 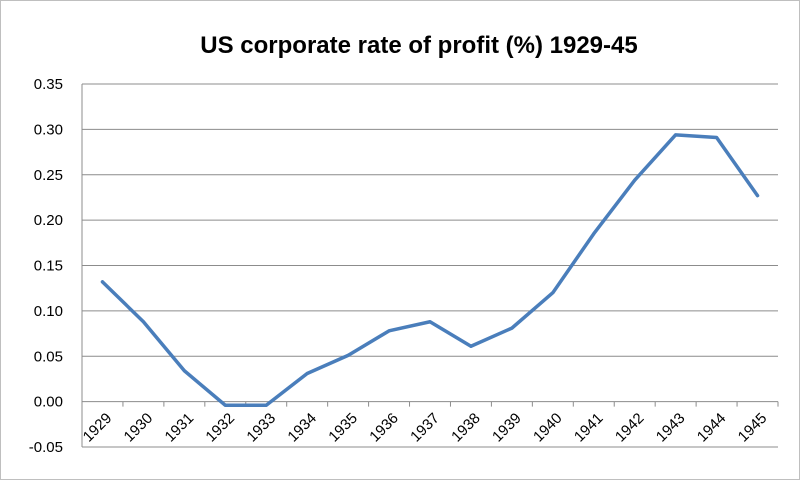 I want to click on y-axis-ticks: -0.05 0.00 0.05 0.10 0.15 0.20 0.25 0.30 0.35, so click(x=46, y=266).